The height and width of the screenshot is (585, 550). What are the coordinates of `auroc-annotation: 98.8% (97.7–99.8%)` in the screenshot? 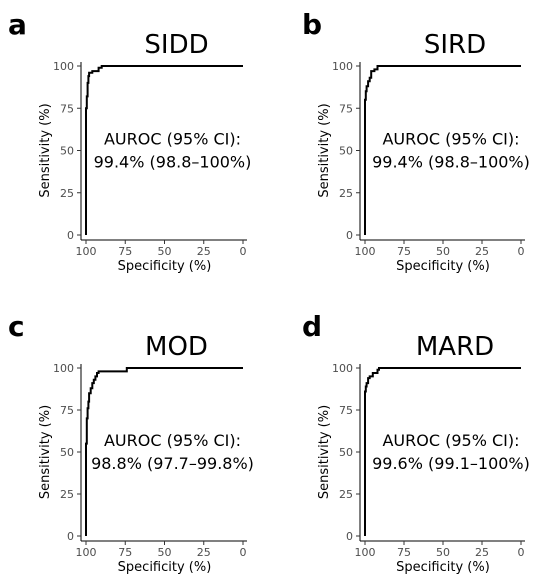 It's located at (172, 463).